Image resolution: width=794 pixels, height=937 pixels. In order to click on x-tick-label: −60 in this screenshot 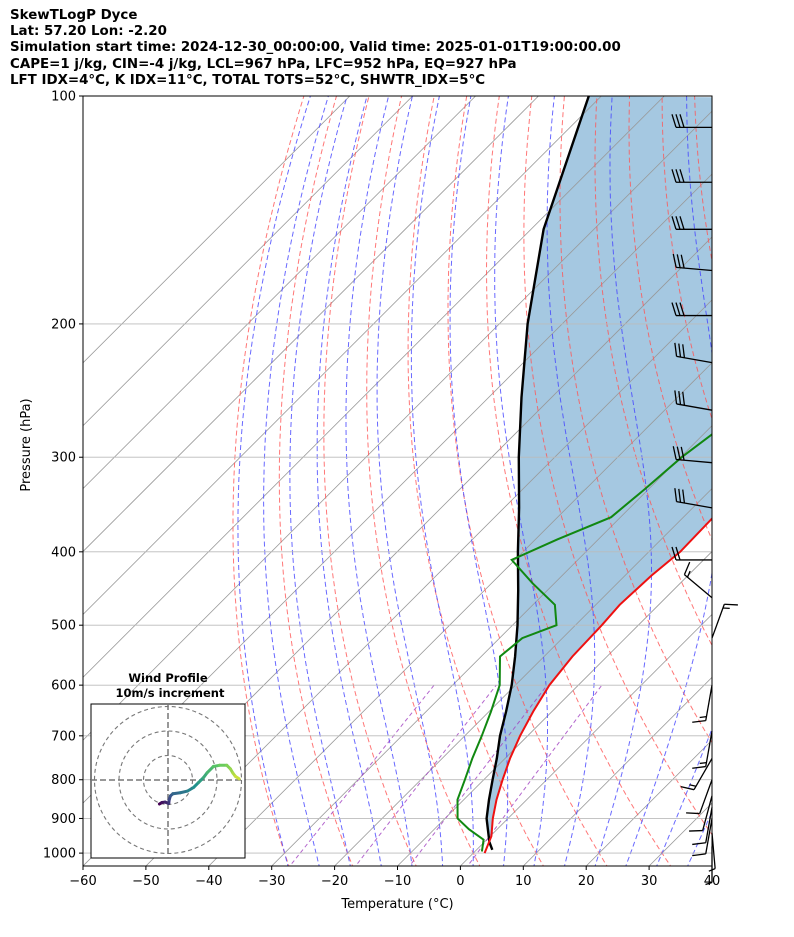, I will do `click(82, 881)`.